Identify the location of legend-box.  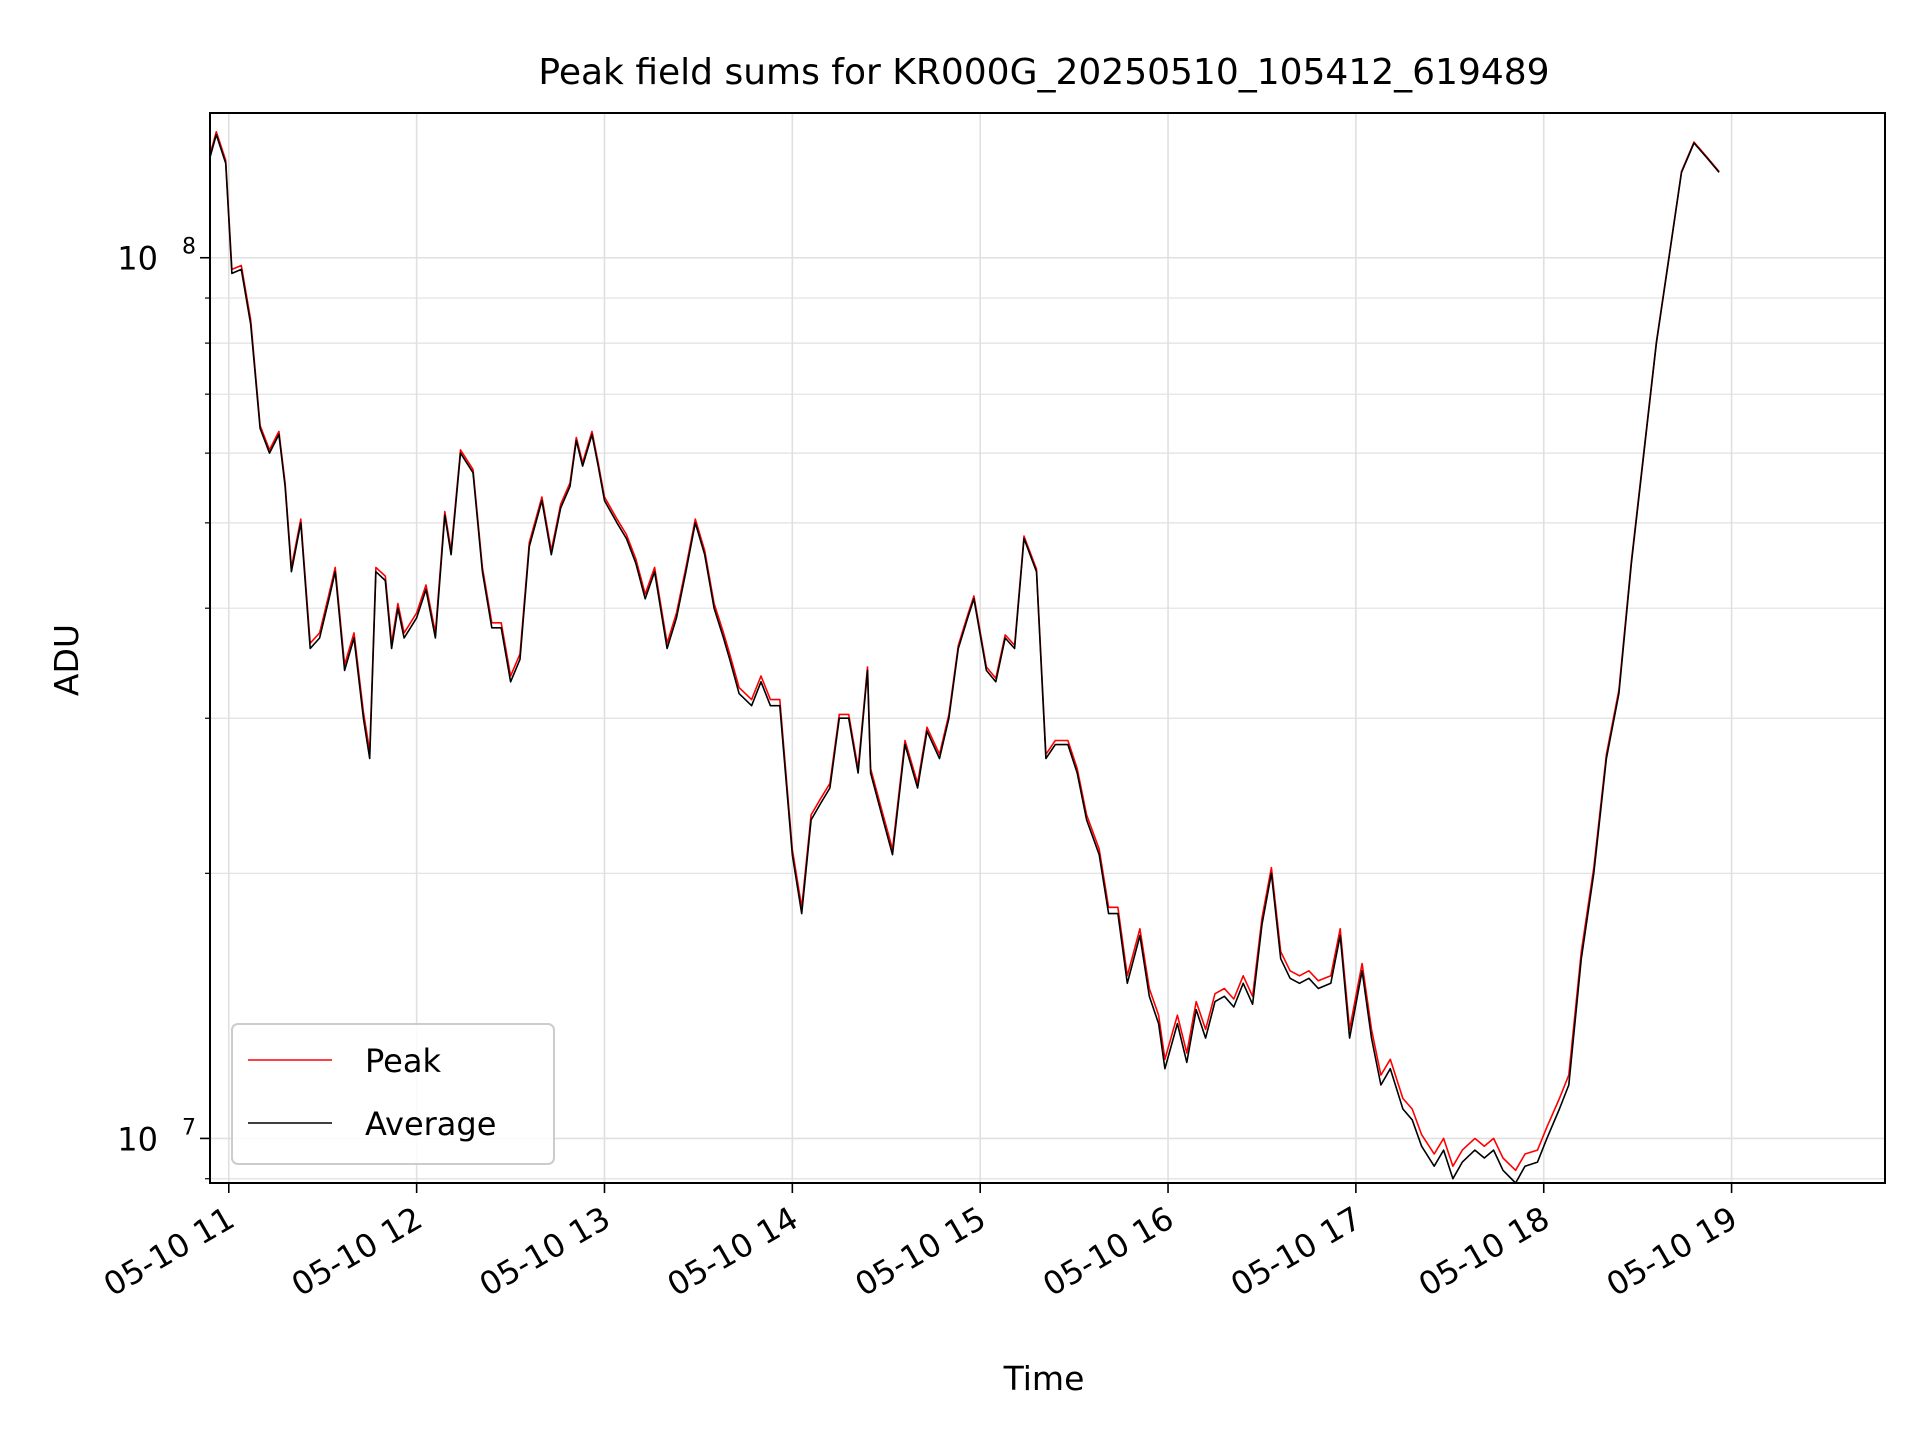
(393, 1094).